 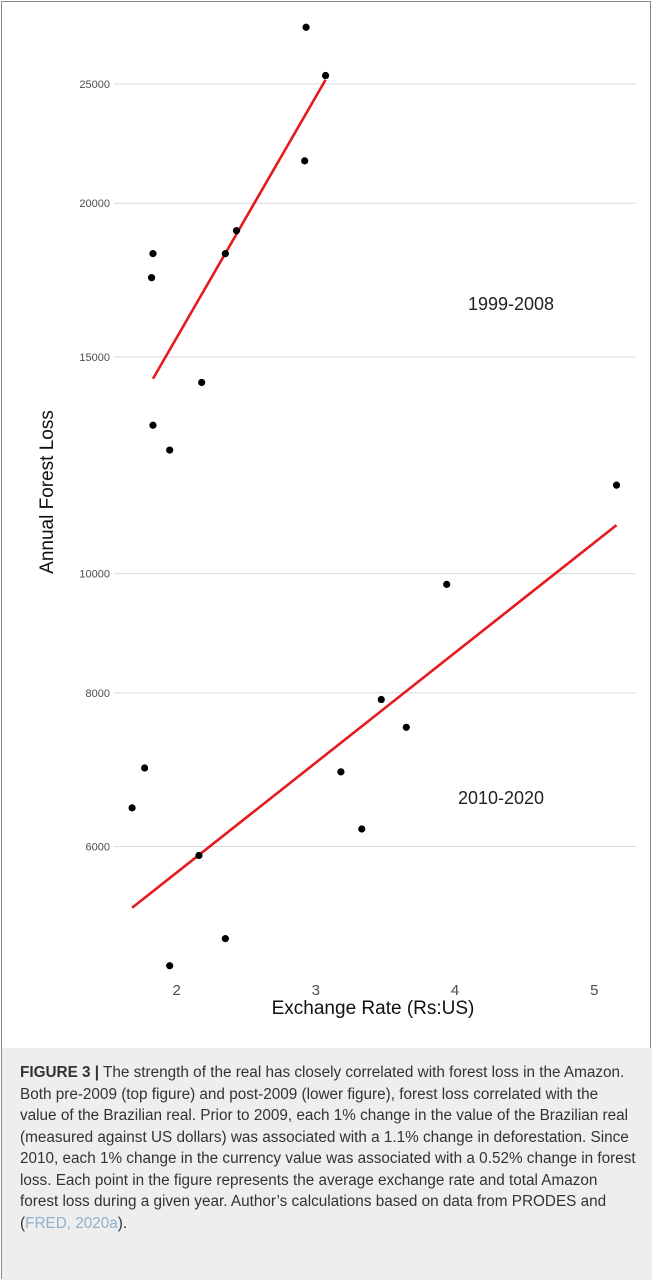 What do you see at coordinates (373, 1008) in the screenshot?
I see `x-axis-title: Exchange Rate (Rs:US)` at bounding box center [373, 1008].